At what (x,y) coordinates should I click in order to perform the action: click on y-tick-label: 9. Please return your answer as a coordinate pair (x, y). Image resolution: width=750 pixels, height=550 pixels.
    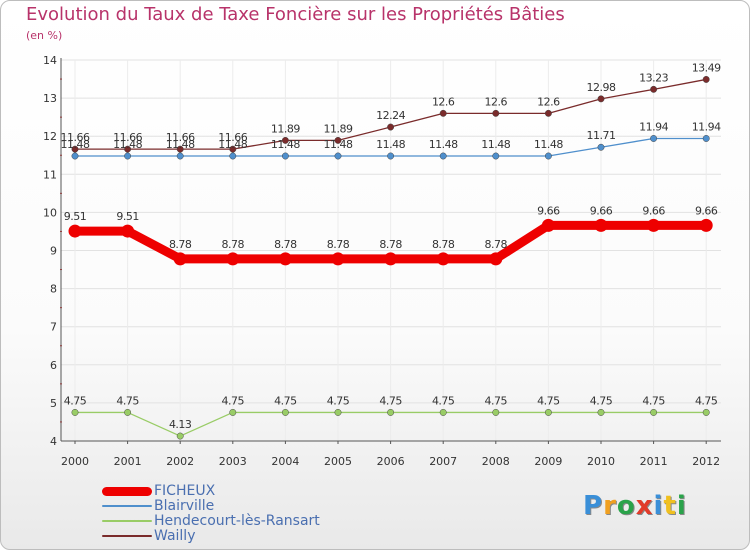
    Looking at the image, I should click on (53, 251).